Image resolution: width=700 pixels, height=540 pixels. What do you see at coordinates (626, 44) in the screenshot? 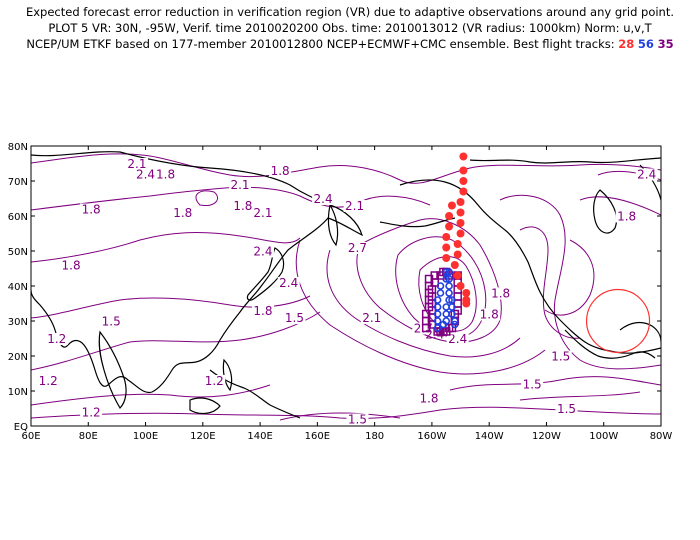
I see `track-a-count: 28` at bounding box center [626, 44].